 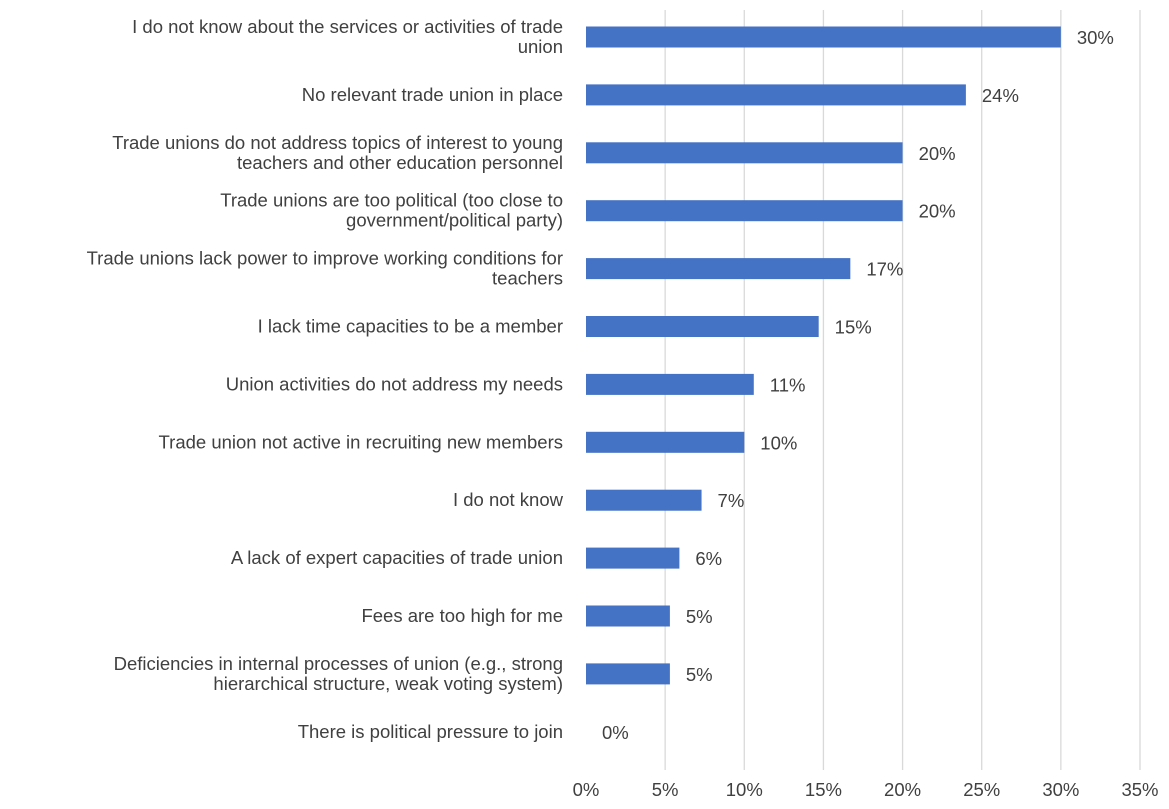 What do you see at coordinates (981, 789) in the screenshot?
I see `x-tick-label: 25%` at bounding box center [981, 789].